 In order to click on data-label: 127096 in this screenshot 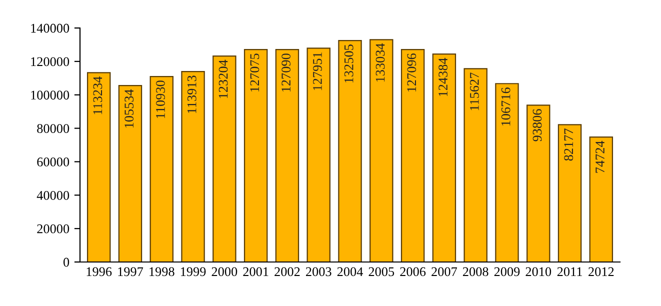, I will do `click(411, 72)`.